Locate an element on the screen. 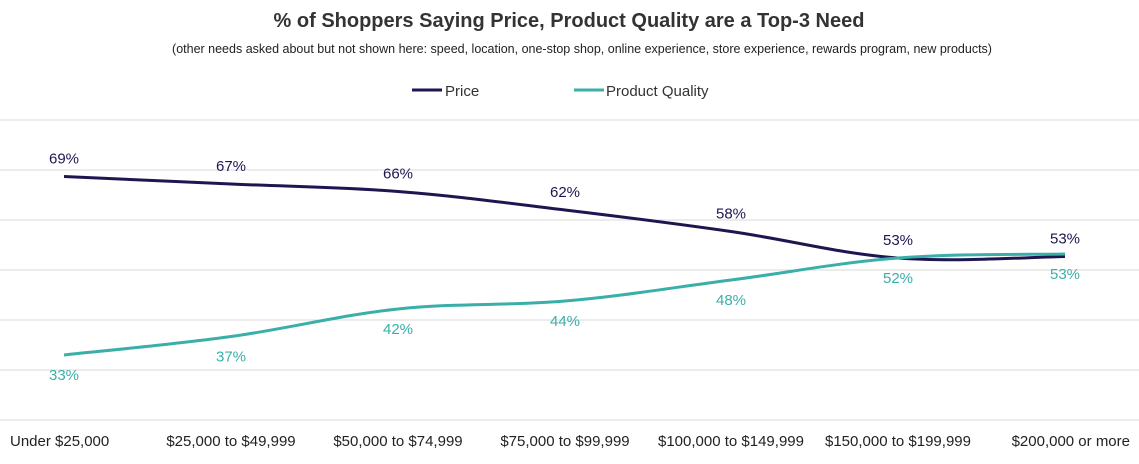 The image size is (1139, 464). data-label-price: 62% is located at coordinates (565, 192).